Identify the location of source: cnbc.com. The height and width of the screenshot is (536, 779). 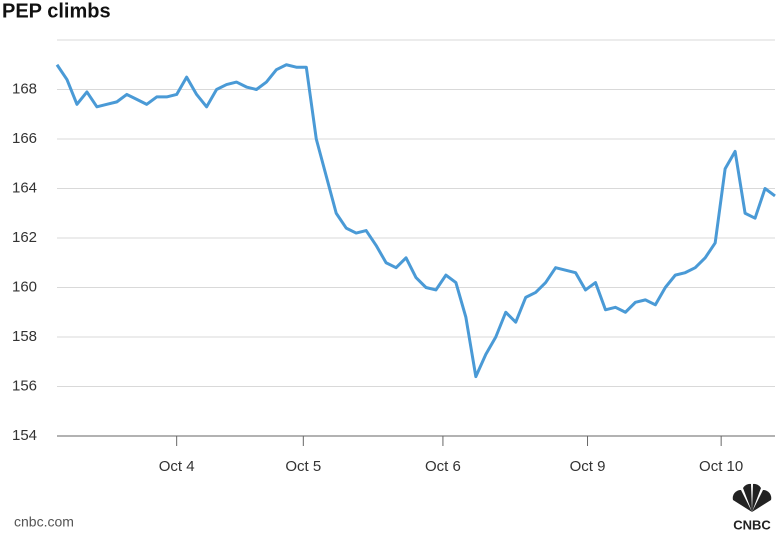
(44, 522).